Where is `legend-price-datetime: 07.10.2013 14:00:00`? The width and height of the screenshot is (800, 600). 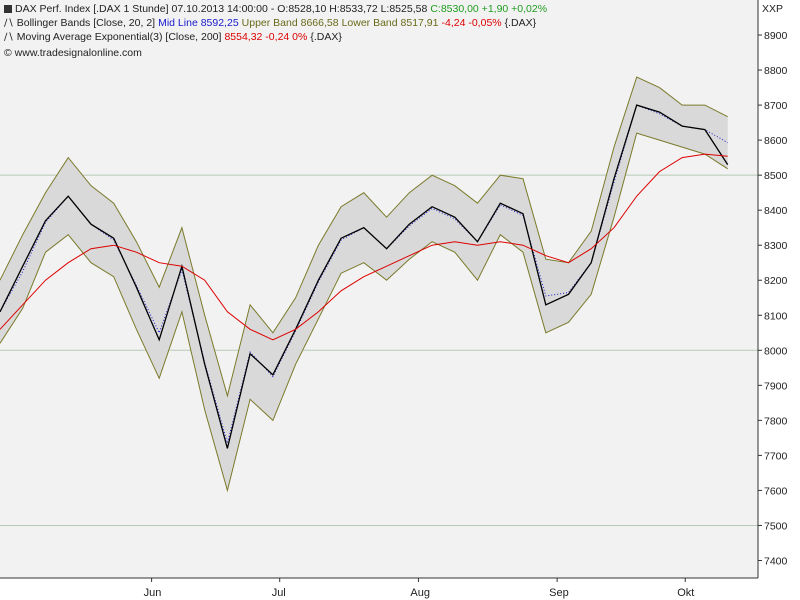
legend-price-datetime: 07.10.2013 14:00:00 is located at coordinates (219, 9).